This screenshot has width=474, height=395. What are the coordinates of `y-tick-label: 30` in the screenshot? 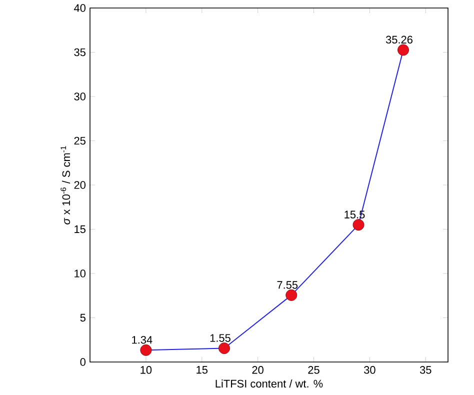 It's located at (80, 96).